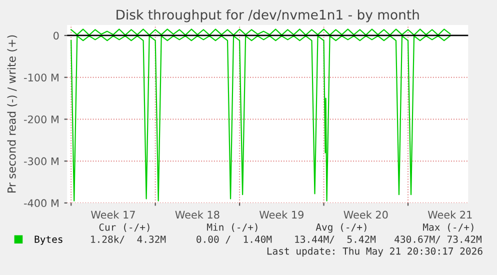  Describe the element at coordinates (341, 228) in the screenshot. I see `text: Avg (-/+)` at that location.